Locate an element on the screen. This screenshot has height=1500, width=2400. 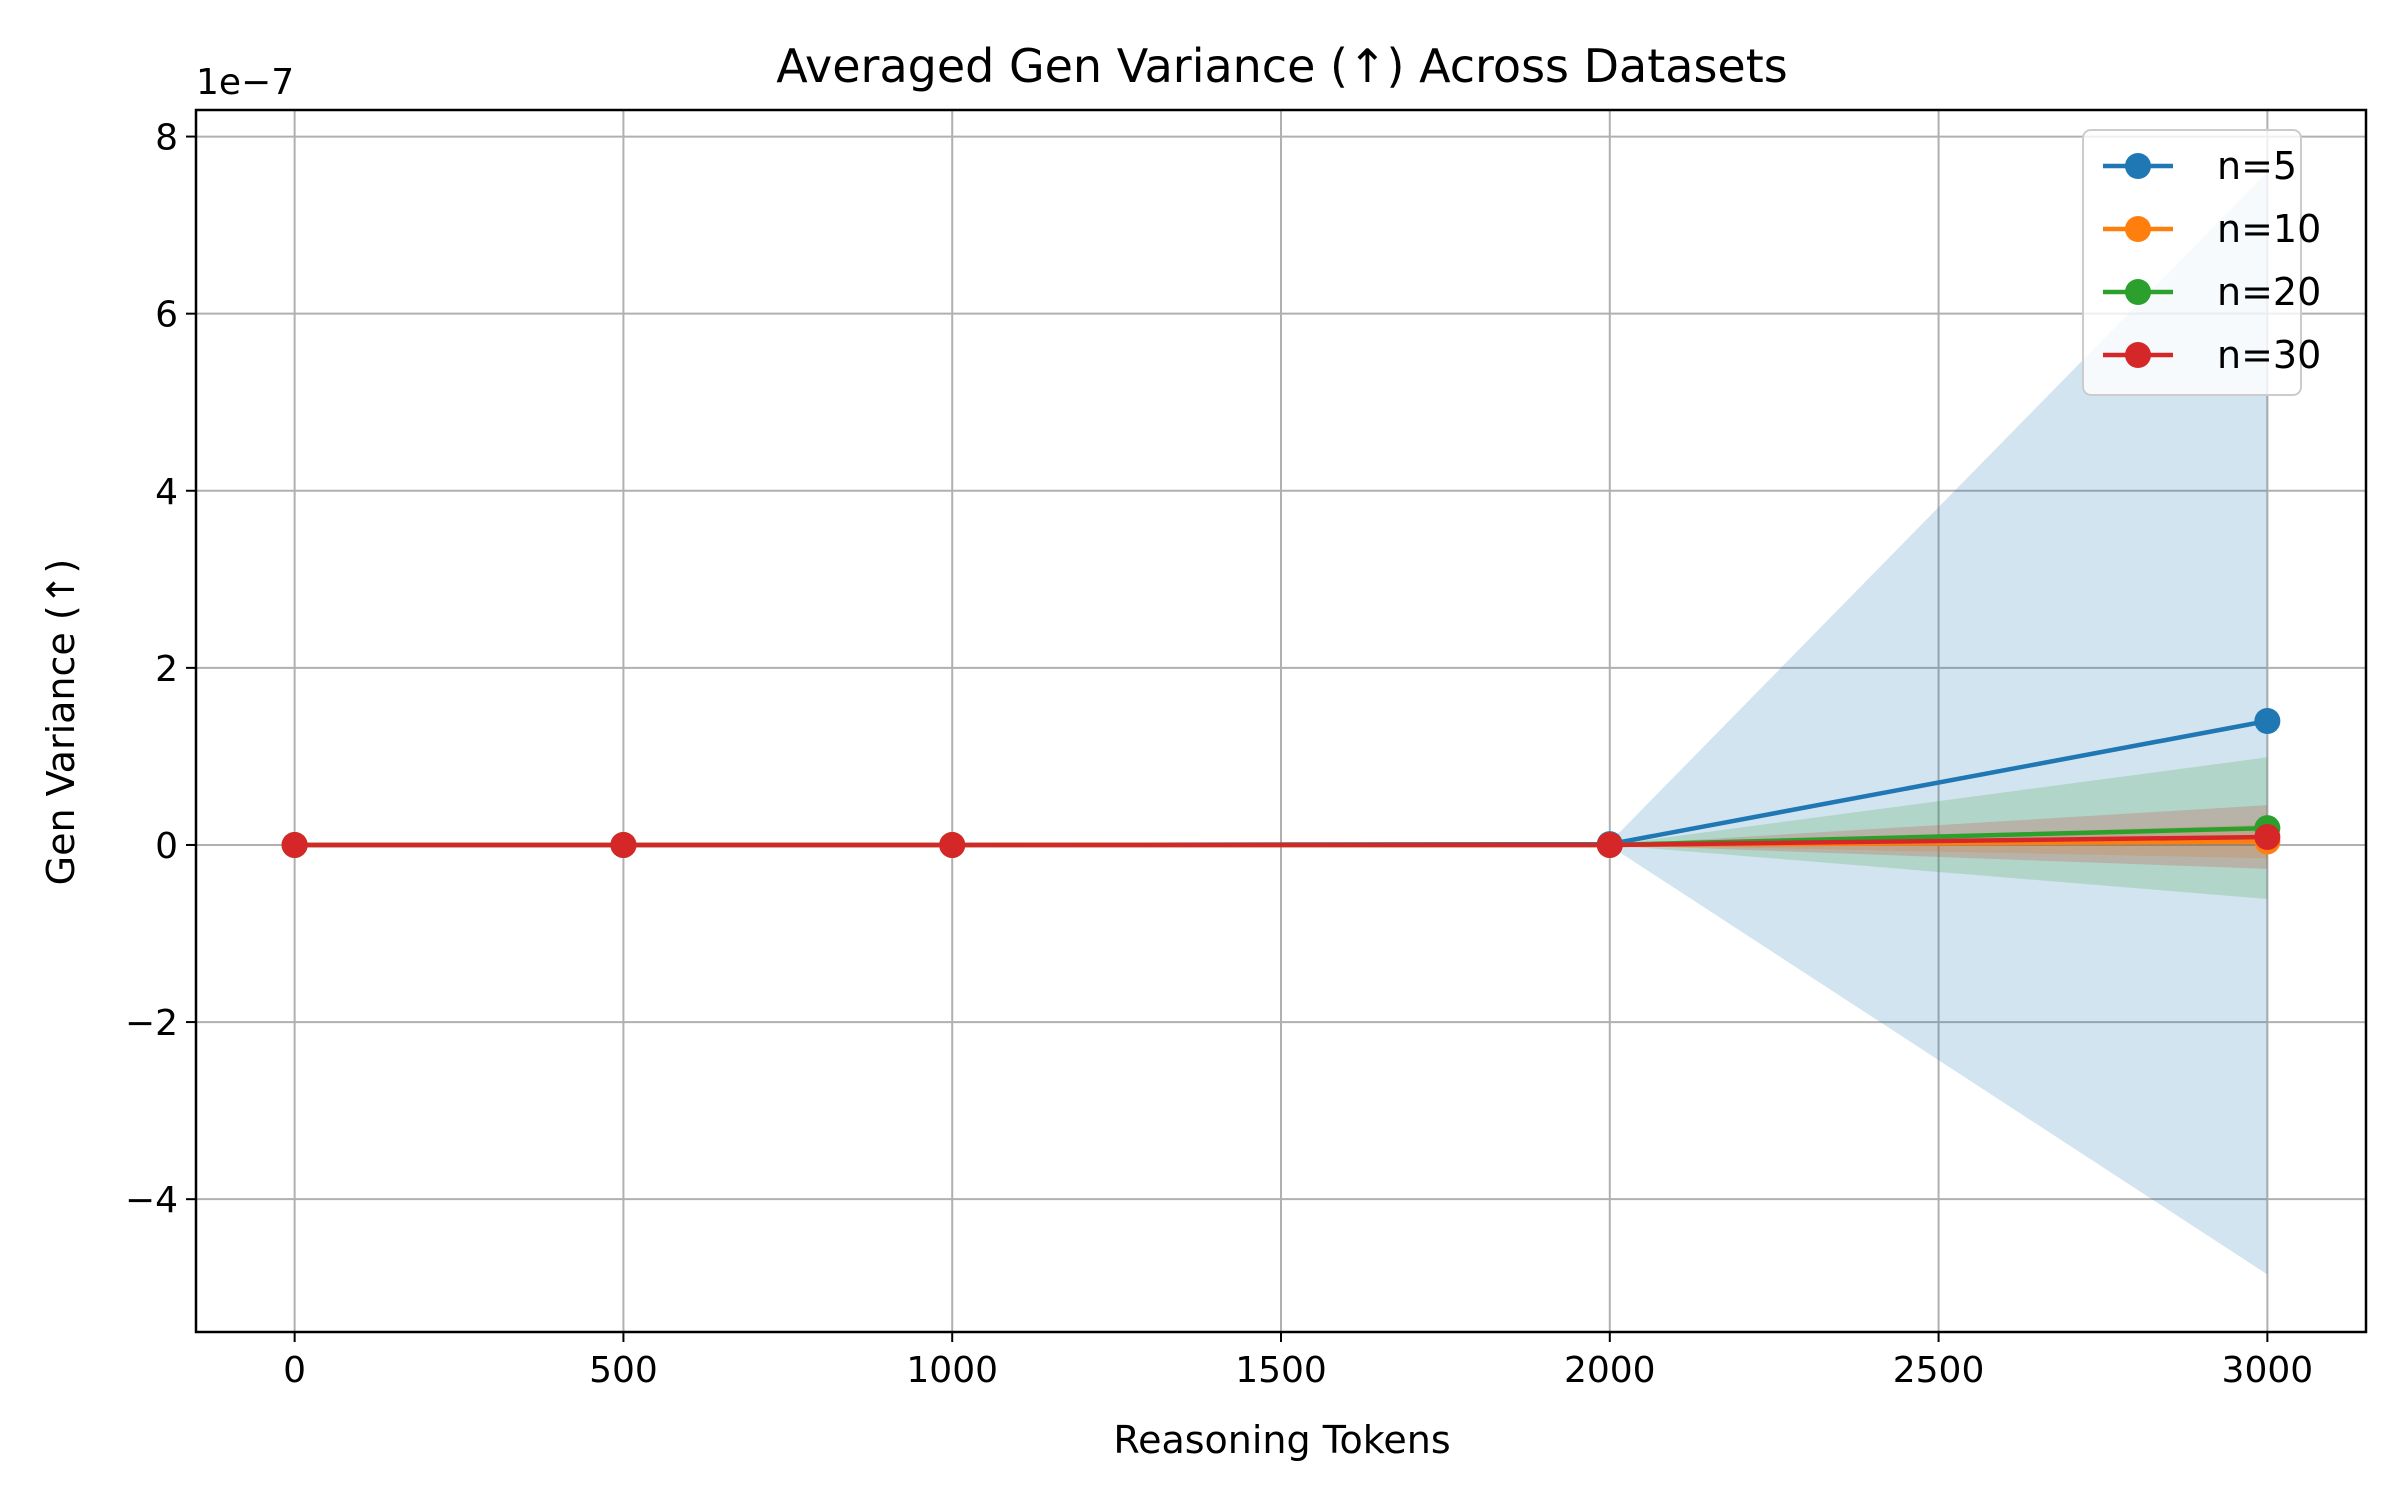
y-tick-label: 0 is located at coordinates (166, 846).